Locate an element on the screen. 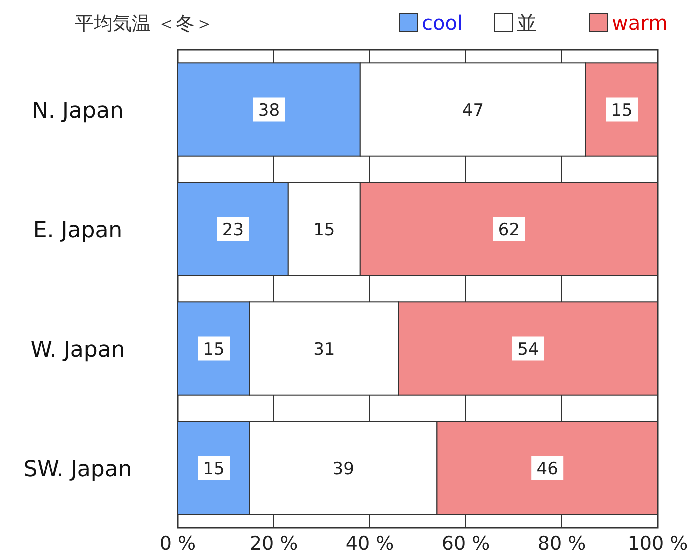  x-tick-label: 20 % is located at coordinates (274, 544).